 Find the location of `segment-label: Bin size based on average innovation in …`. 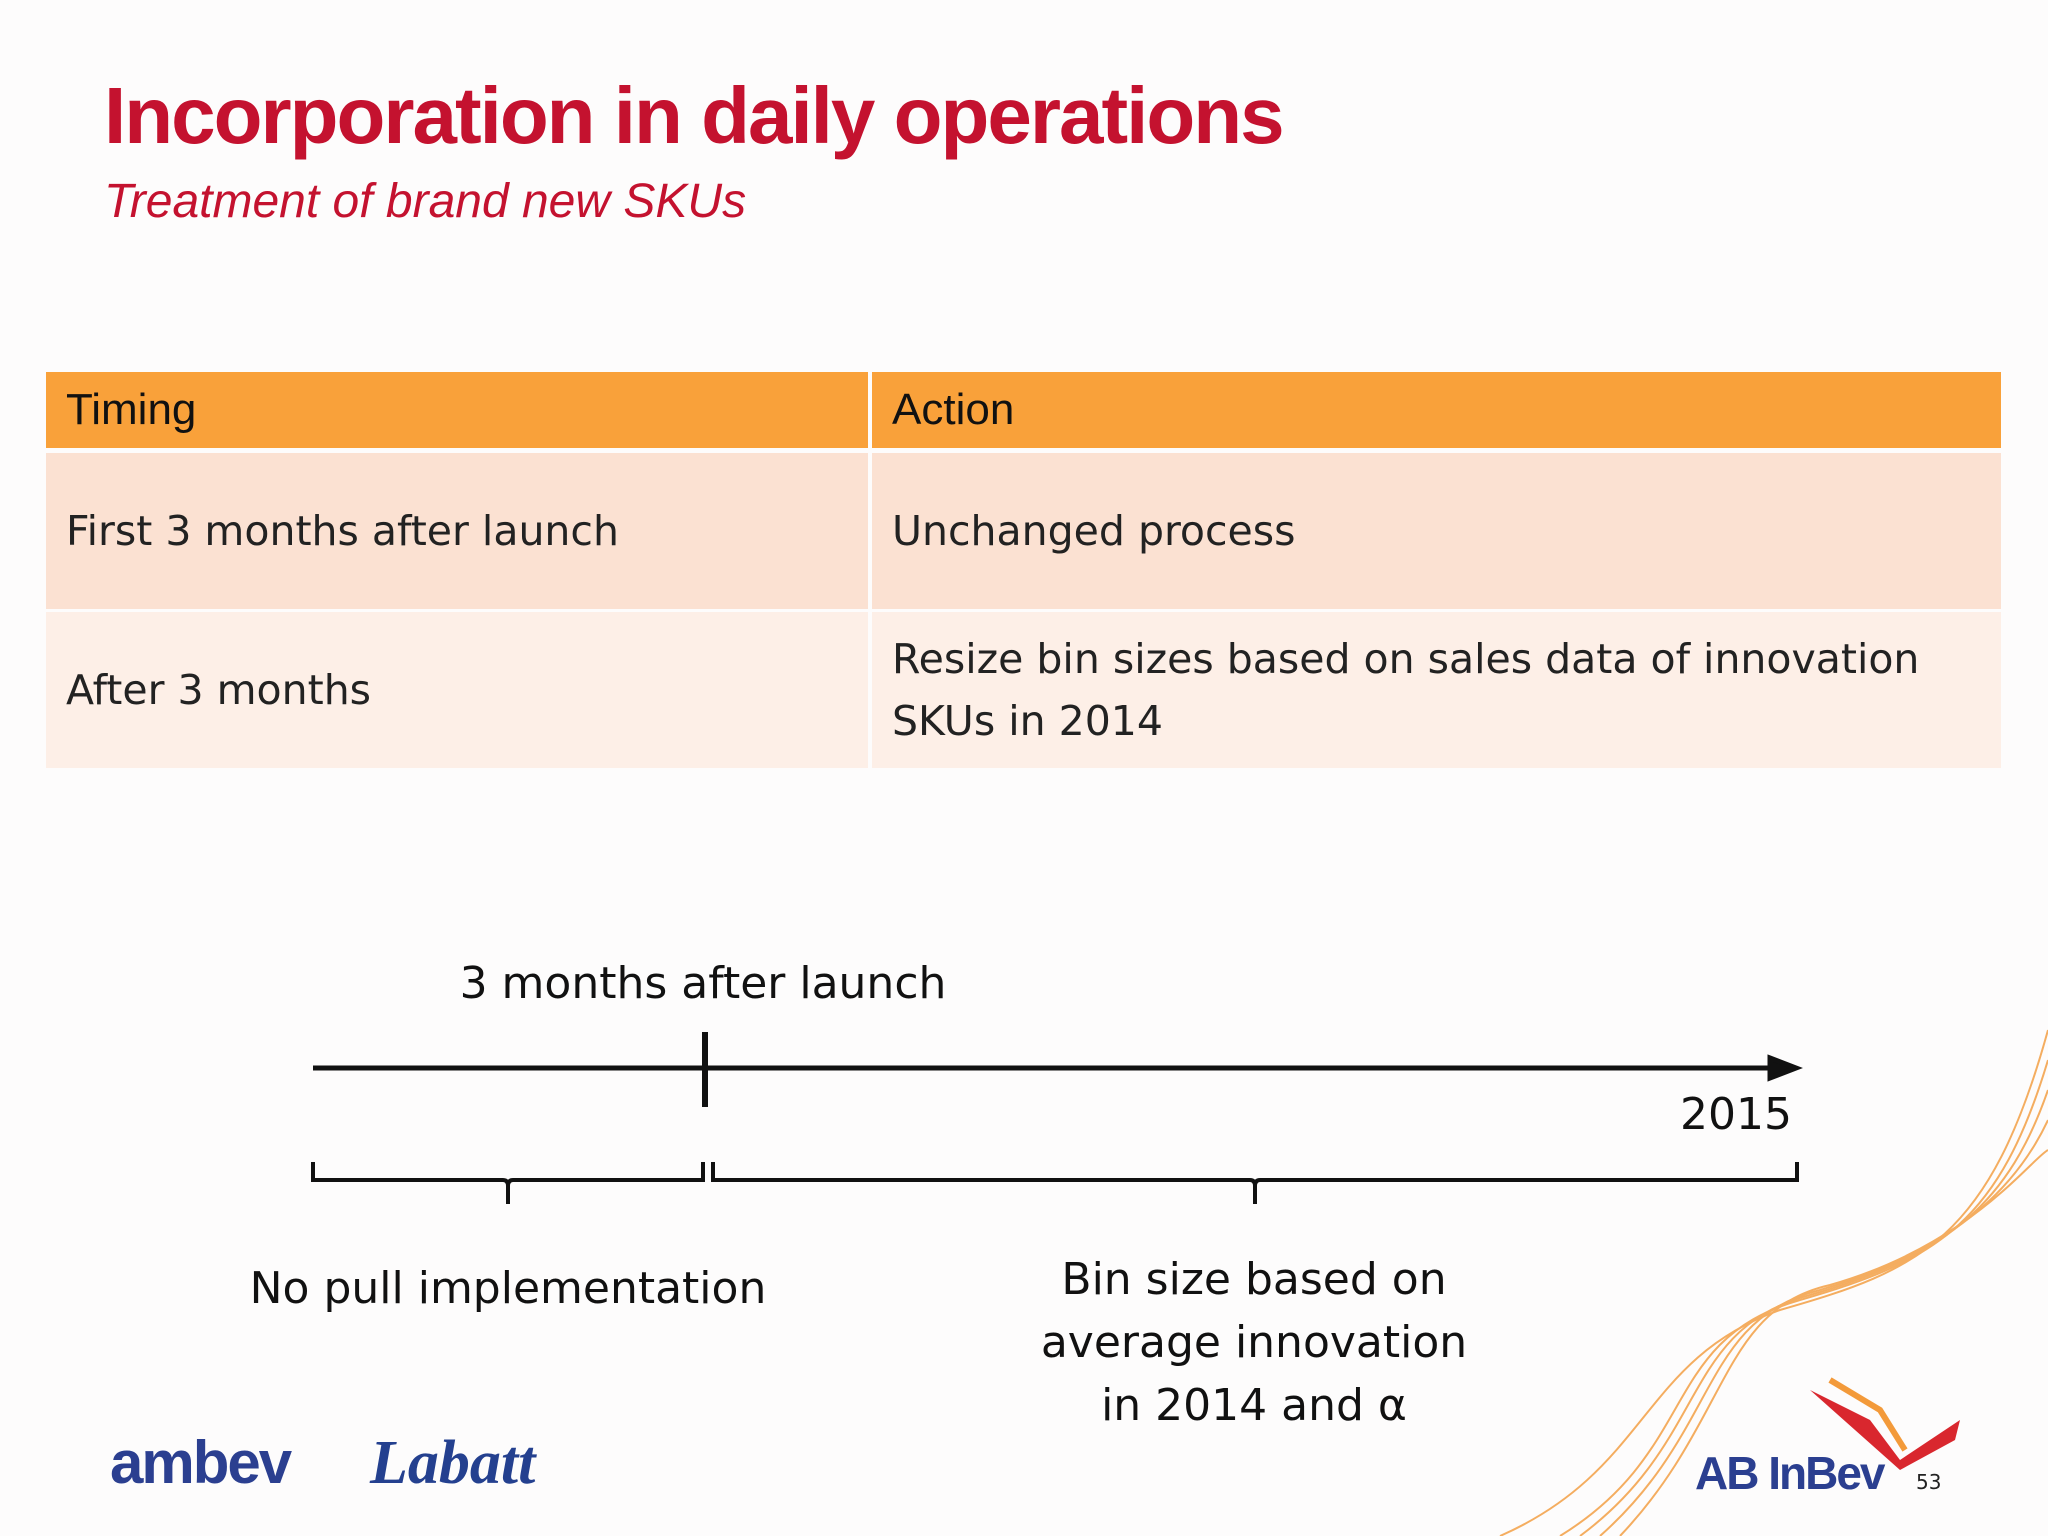

segment-label: Bin size based on average innovation in … is located at coordinates (1254, 1342).